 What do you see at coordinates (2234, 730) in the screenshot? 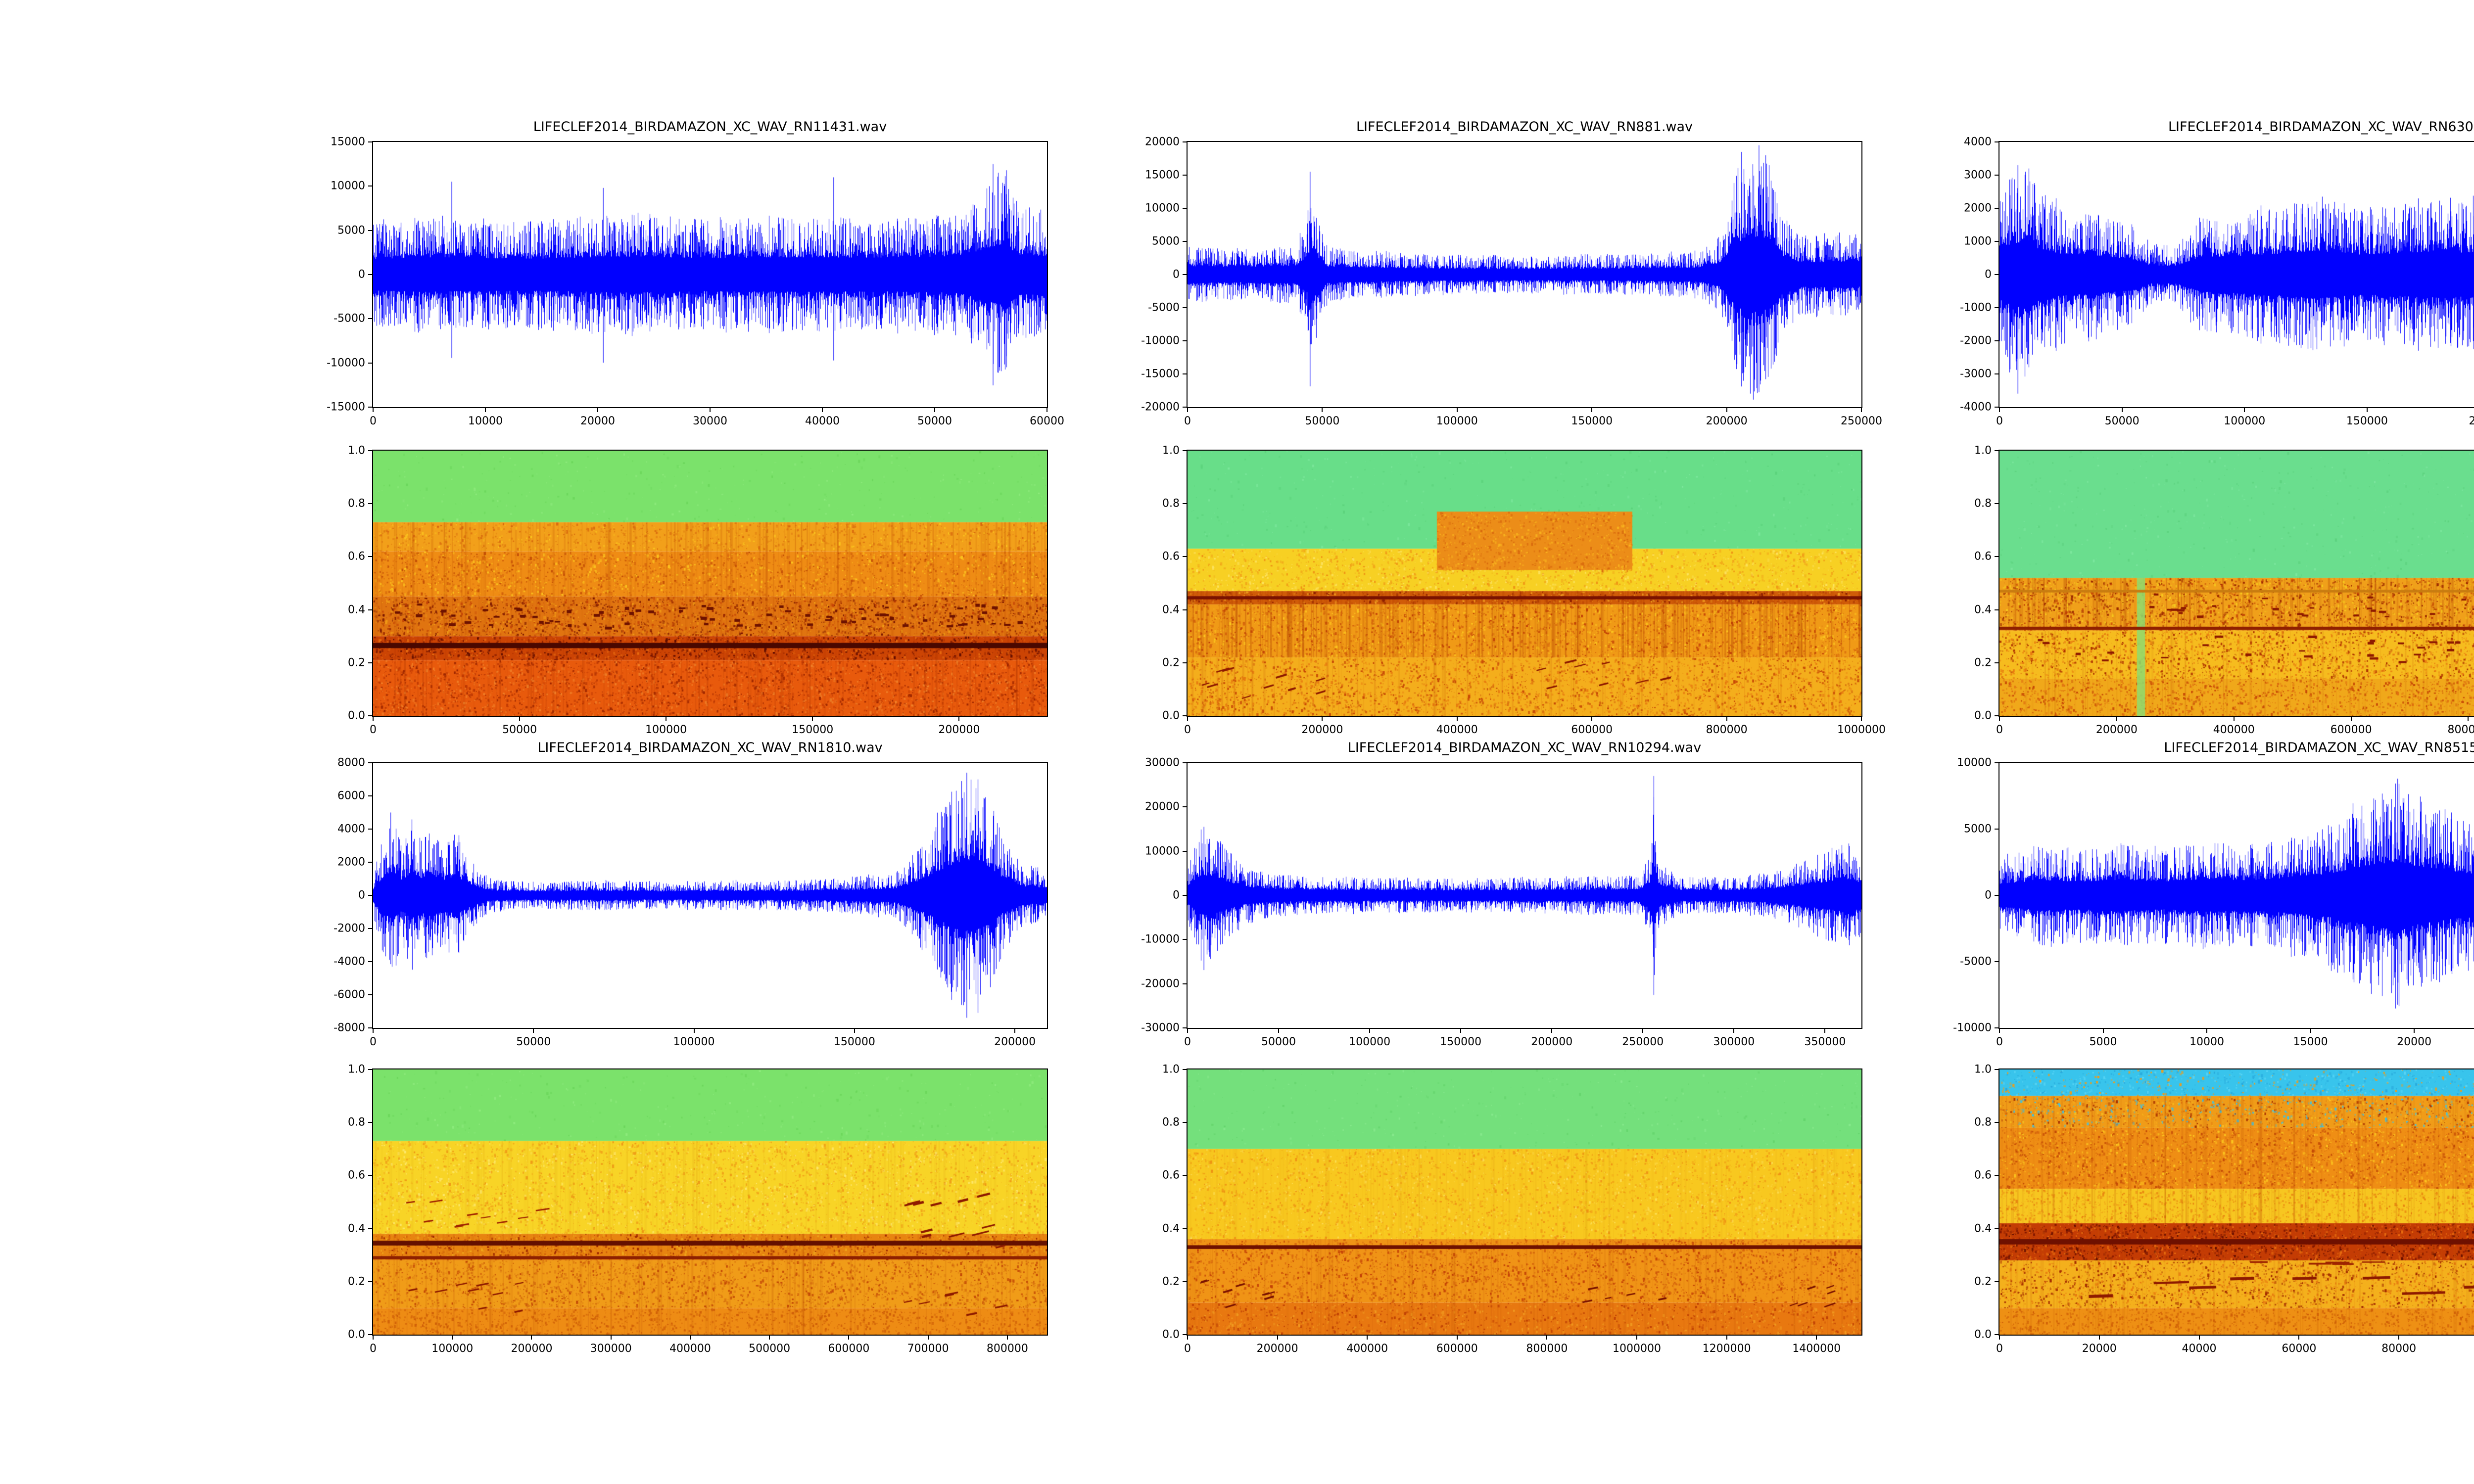
I see `x-tick-label: 400000` at bounding box center [2234, 730].